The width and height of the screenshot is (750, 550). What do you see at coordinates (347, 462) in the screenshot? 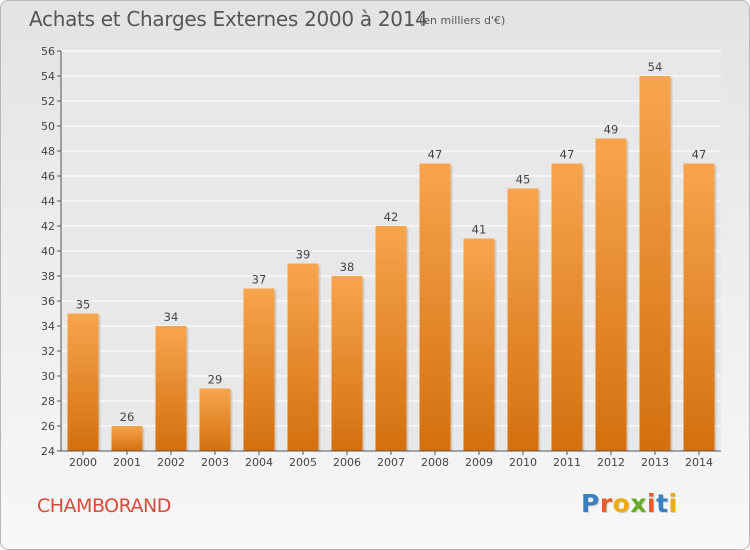
I see `x-tick-label: 2006` at bounding box center [347, 462].